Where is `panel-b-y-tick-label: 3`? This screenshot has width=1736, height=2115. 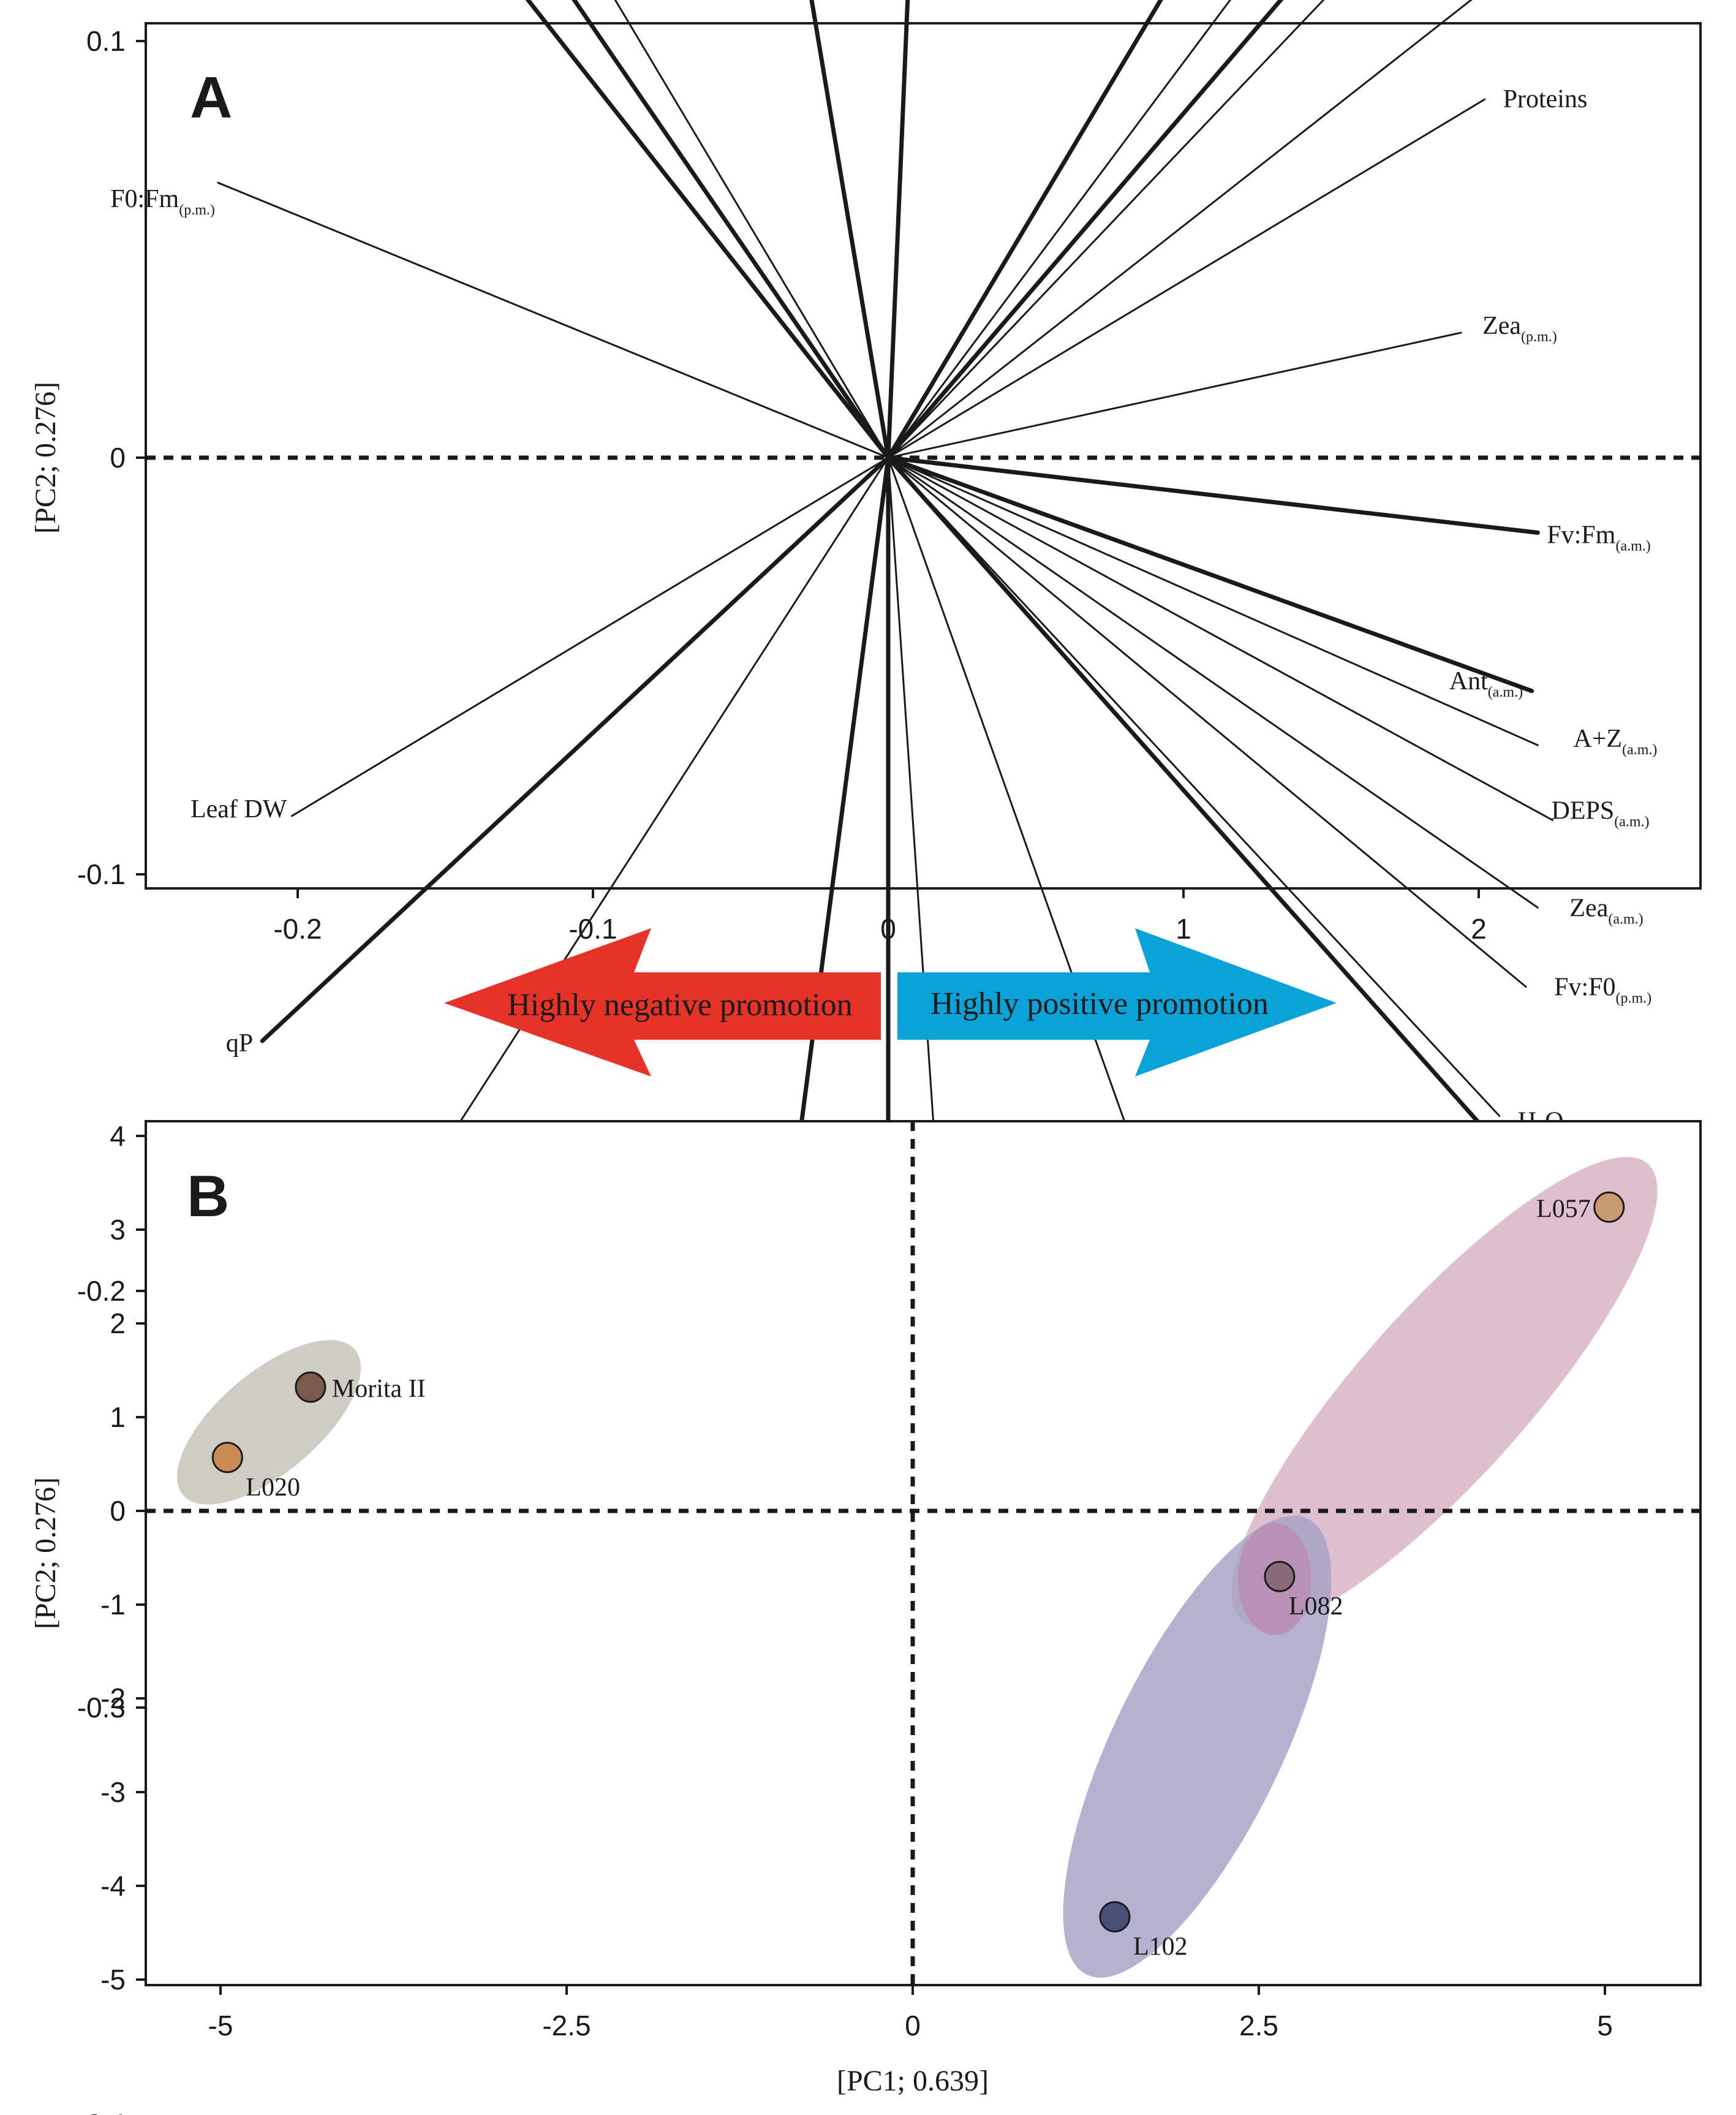 panel-b-y-tick-label: 3 is located at coordinates (118, 1230).